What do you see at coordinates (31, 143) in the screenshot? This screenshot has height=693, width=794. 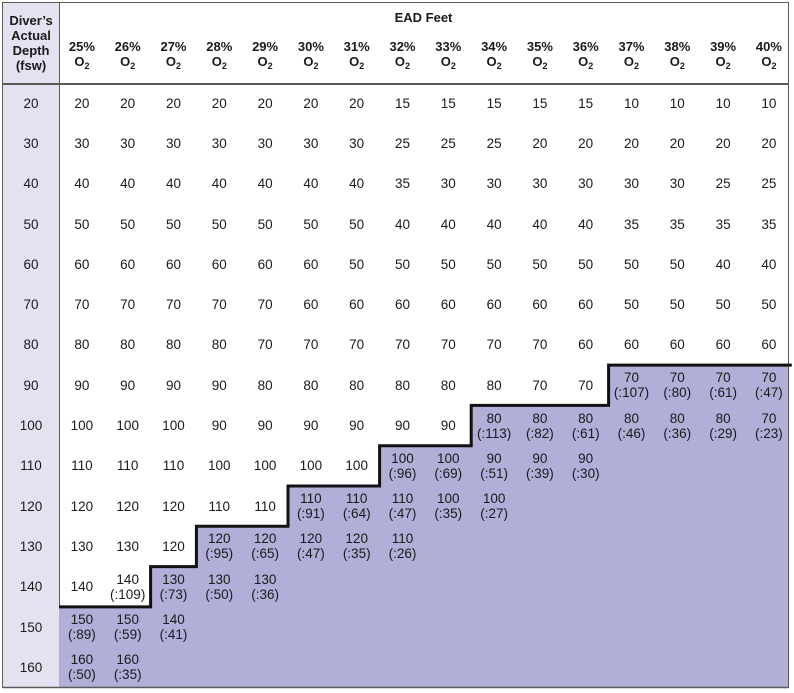 I see `depth-cell: 30` at bounding box center [31, 143].